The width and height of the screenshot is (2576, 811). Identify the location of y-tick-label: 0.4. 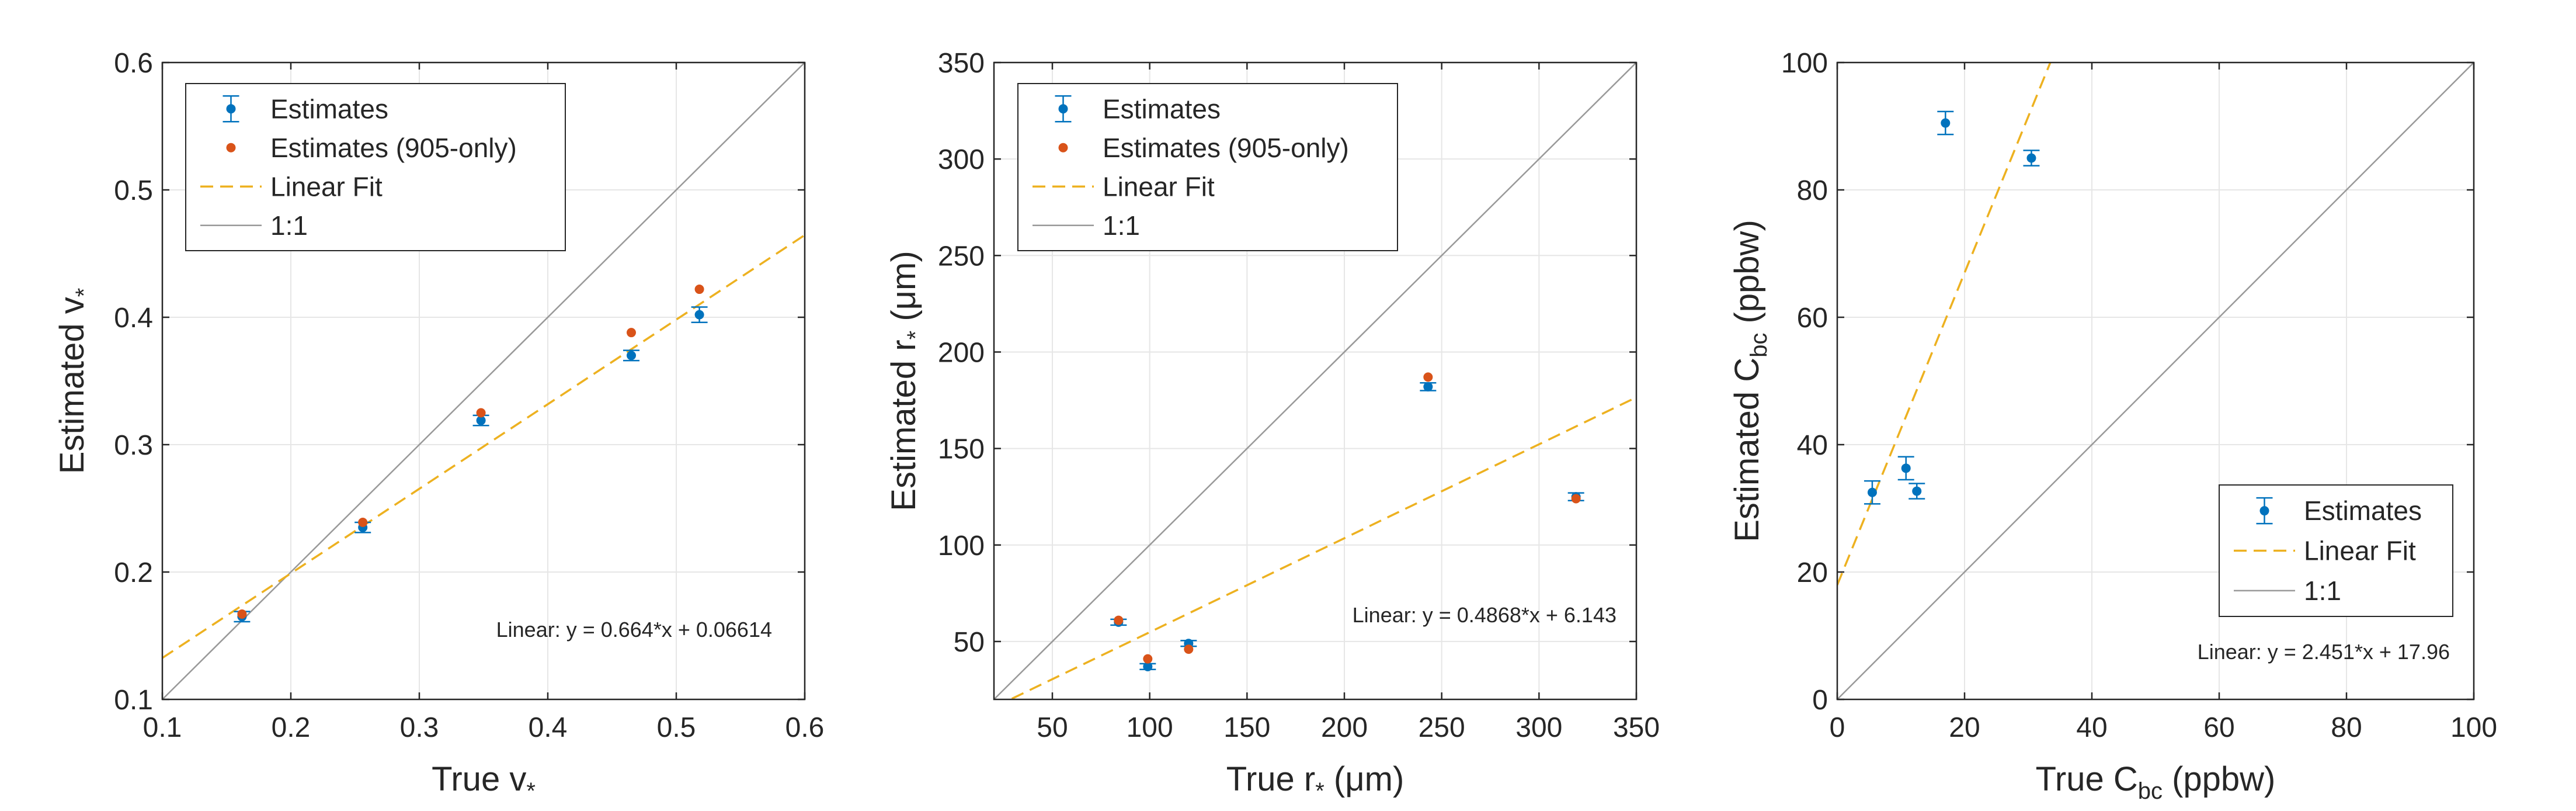
(134, 318).